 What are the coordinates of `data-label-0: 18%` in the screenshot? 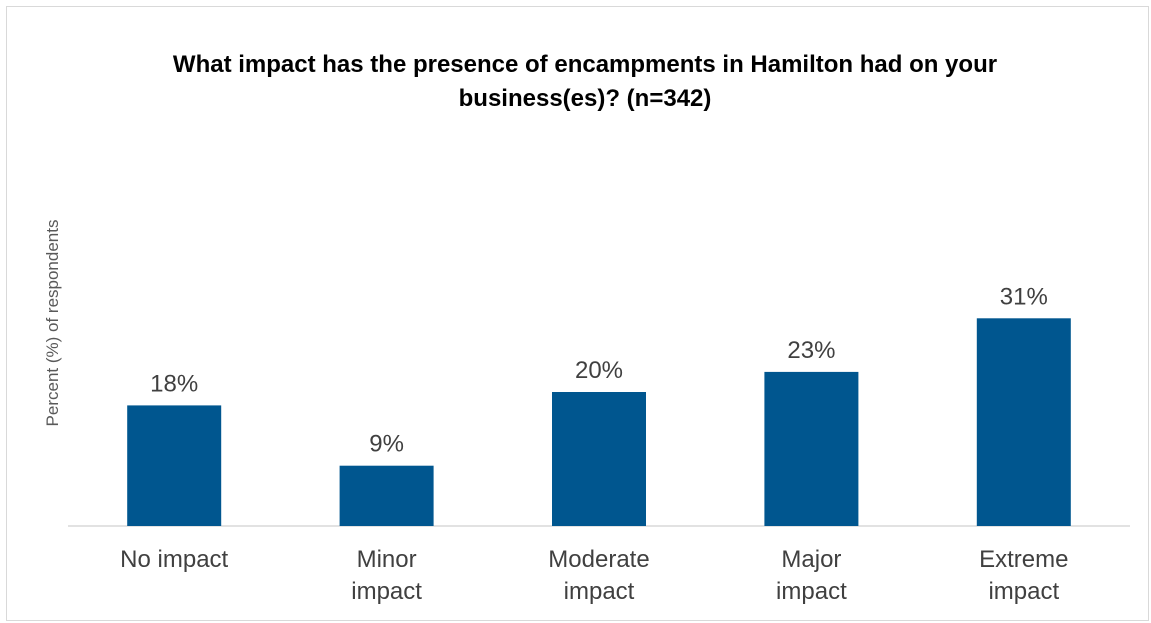 It's located at (174, 383).